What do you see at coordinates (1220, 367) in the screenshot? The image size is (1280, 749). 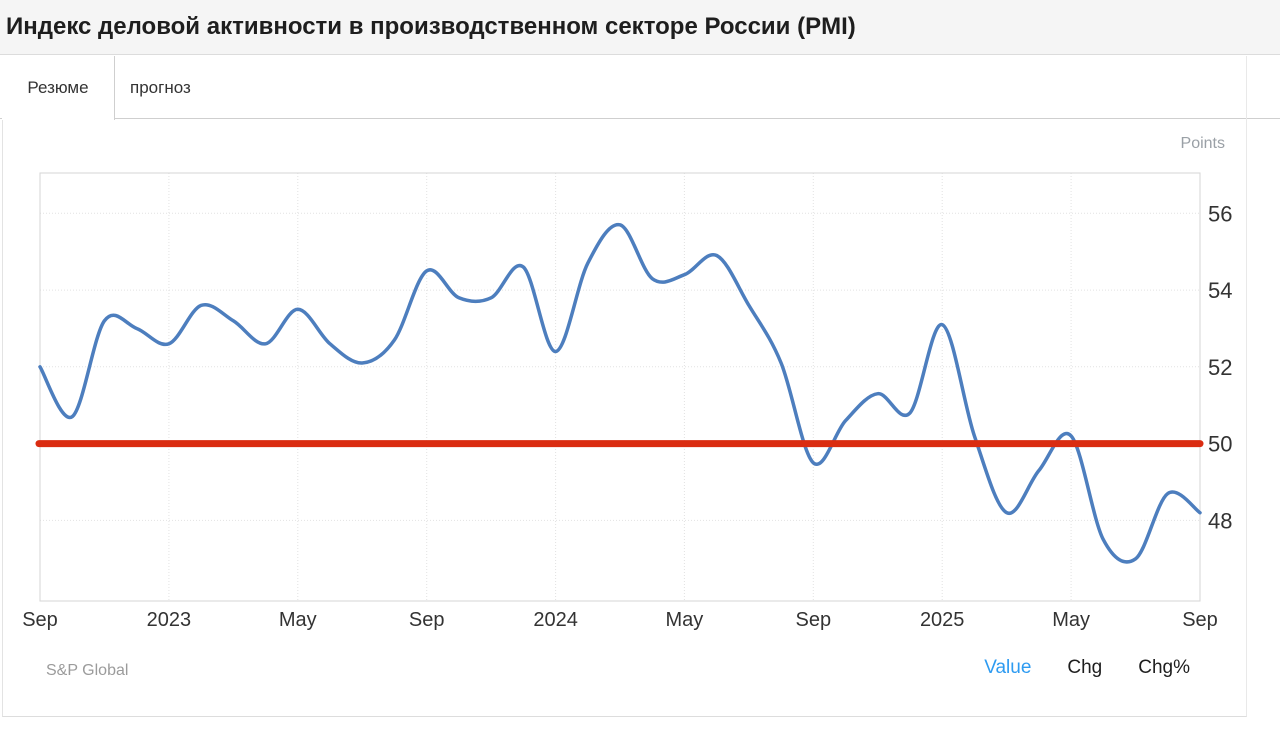 I see `y-axis-label: 52` at bounding box center [1220, 367].